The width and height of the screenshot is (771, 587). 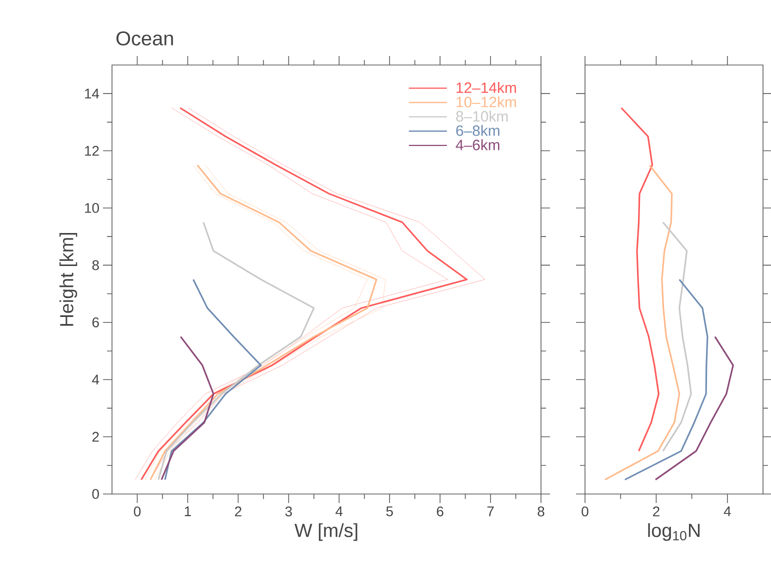 What do you see at coordinates (486, 87) in the screenshot?
I see `legend-label: 12–14km` at bounding box center [486, 87].